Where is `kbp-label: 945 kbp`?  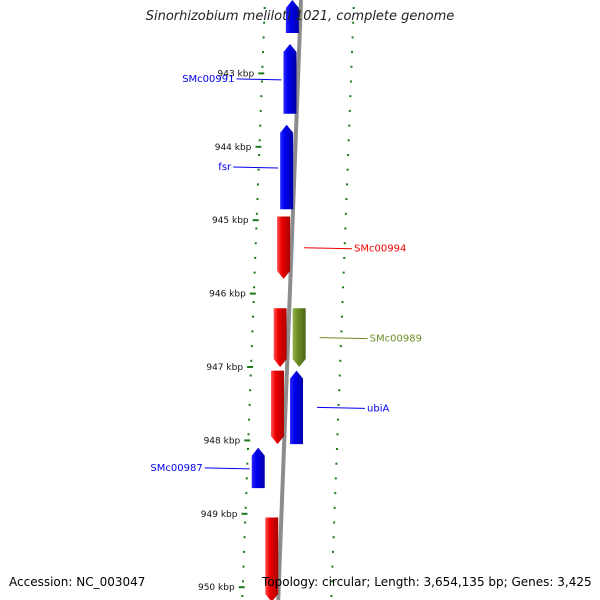
kbp-label: 945 kbp is located at coordinates (230, 221).